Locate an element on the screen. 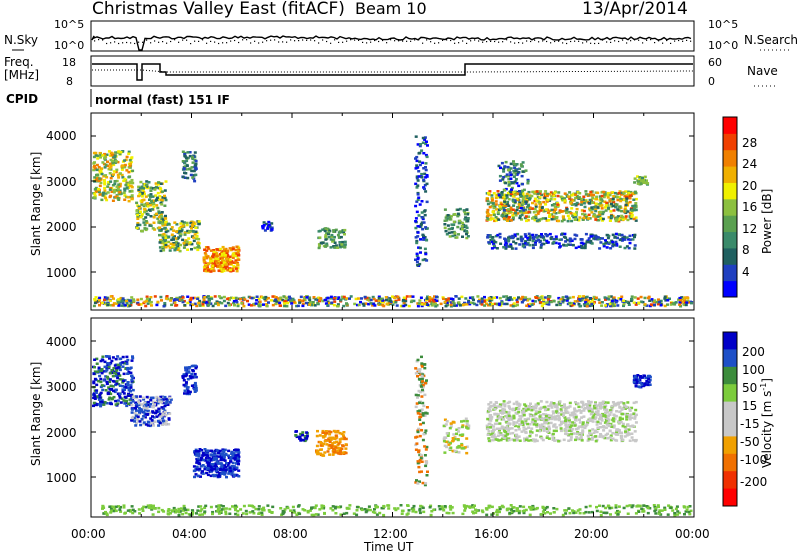 This screenshot has width=800, height=554. power-cbar-tick-8: 8 is located at coordinates (746, 250).